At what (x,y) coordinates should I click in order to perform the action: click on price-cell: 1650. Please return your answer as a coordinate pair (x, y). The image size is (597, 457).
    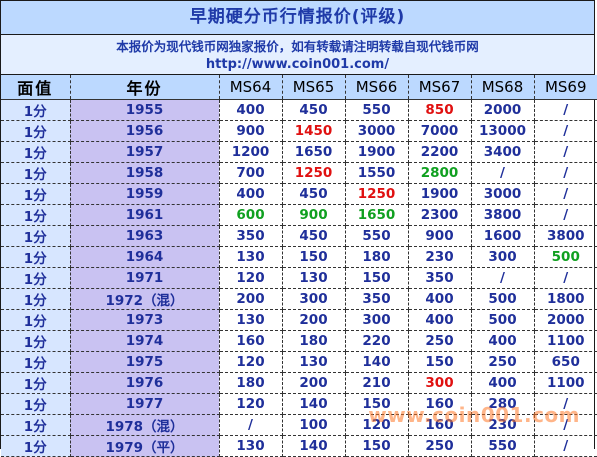
    Looking at the image, I should click on (314, 152).